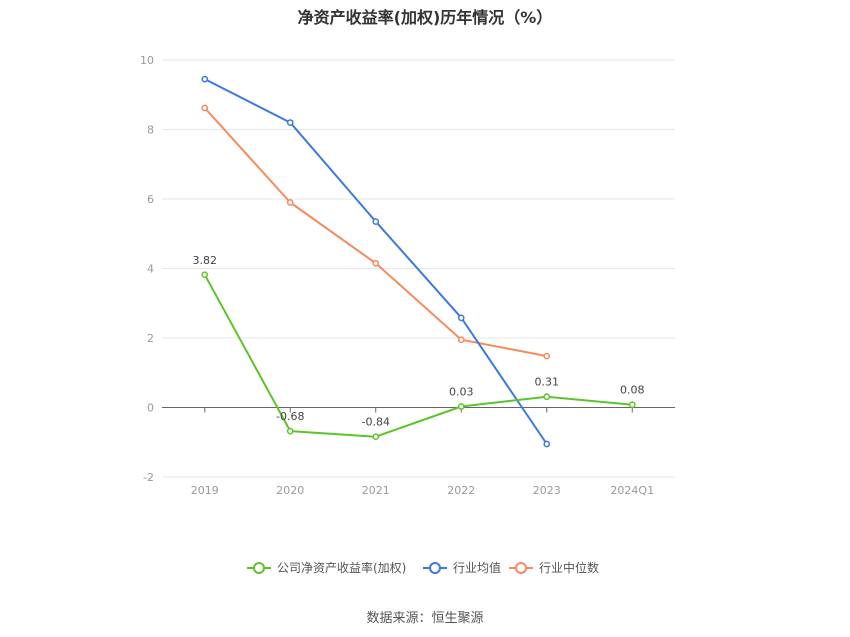  What do you see at coordinates (148, 477) in the screenshot?
I see `y-tick-label: -2` at bounding box center [148, 477].